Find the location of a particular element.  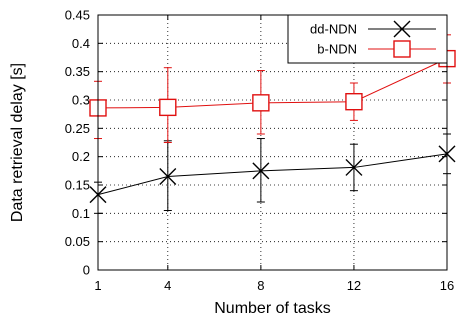

x-tick-label: 4 is located at coordinates (167, 285).